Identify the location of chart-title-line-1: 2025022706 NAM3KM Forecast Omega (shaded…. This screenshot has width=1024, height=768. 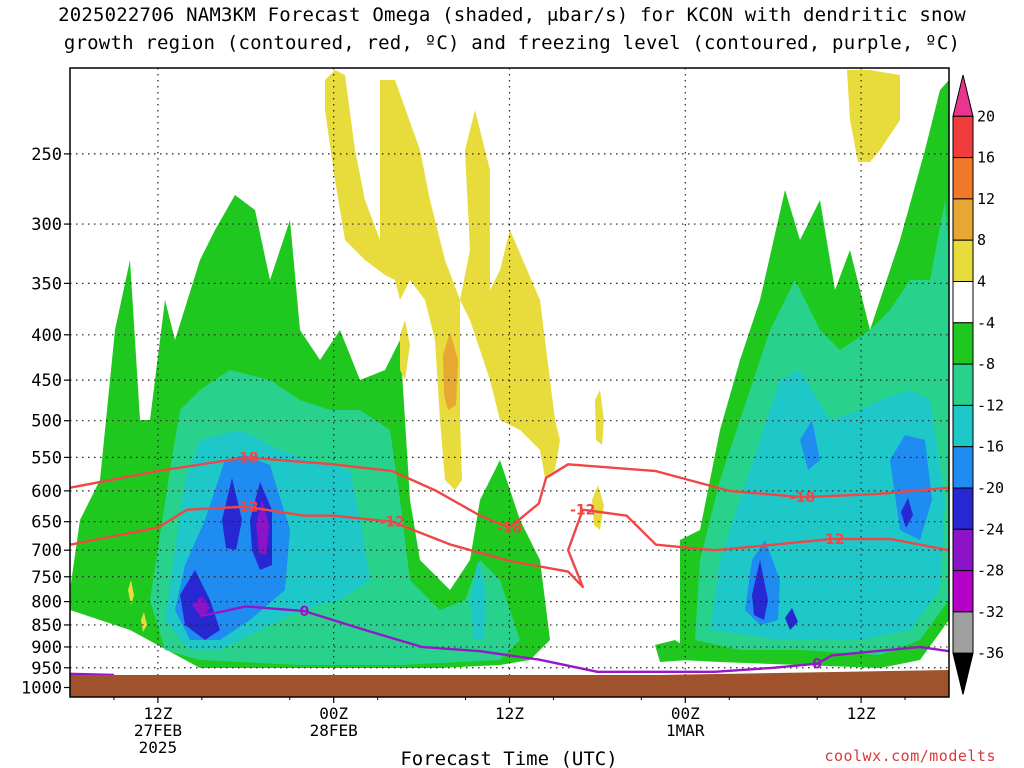
(512, 15).